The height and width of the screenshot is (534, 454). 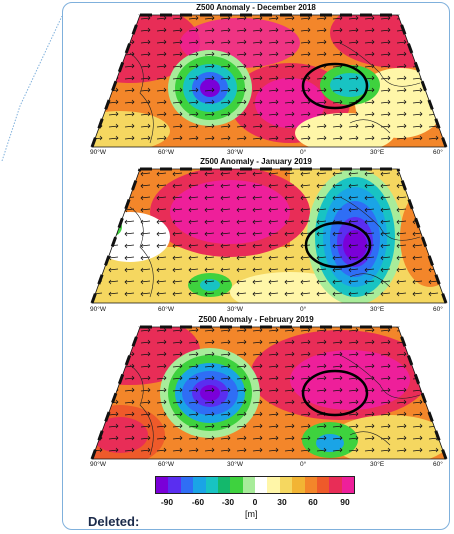 I want to click on colorbar-tick: 60, so click(x=313, y=502).